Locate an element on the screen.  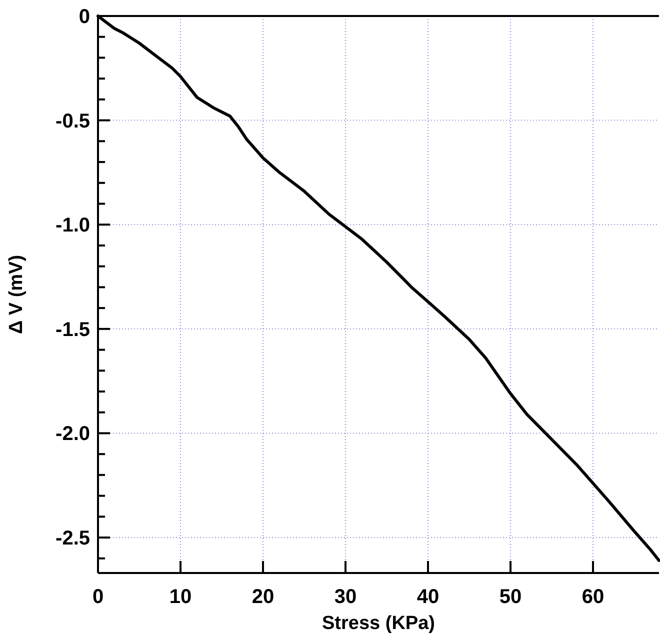
x-tick-label: 50 is located at coordinates (510, 597).